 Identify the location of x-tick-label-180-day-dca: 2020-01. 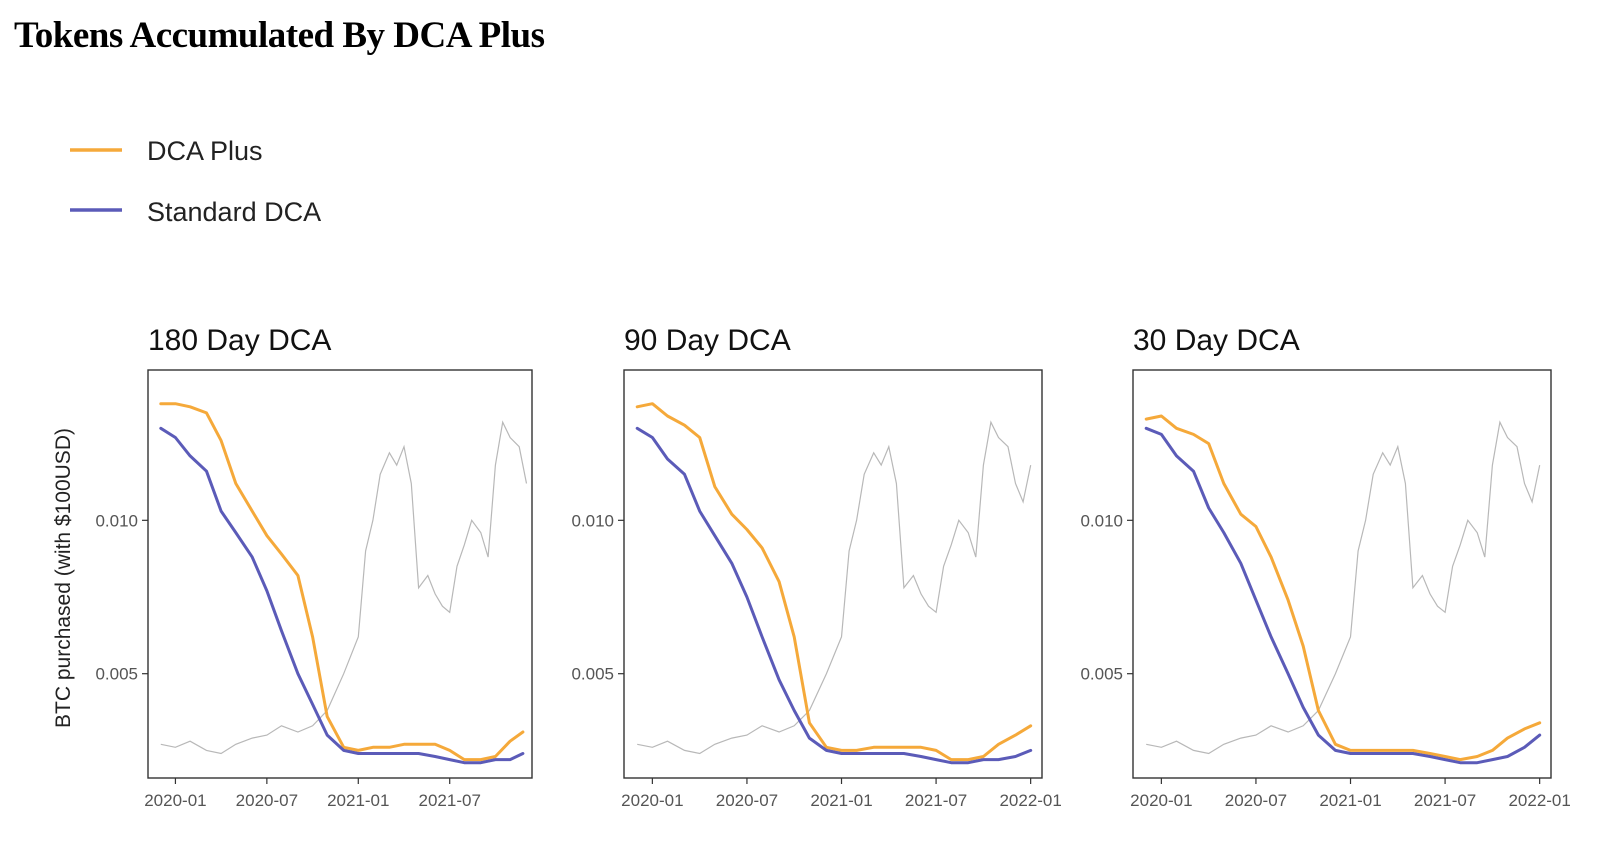
(175, 800).